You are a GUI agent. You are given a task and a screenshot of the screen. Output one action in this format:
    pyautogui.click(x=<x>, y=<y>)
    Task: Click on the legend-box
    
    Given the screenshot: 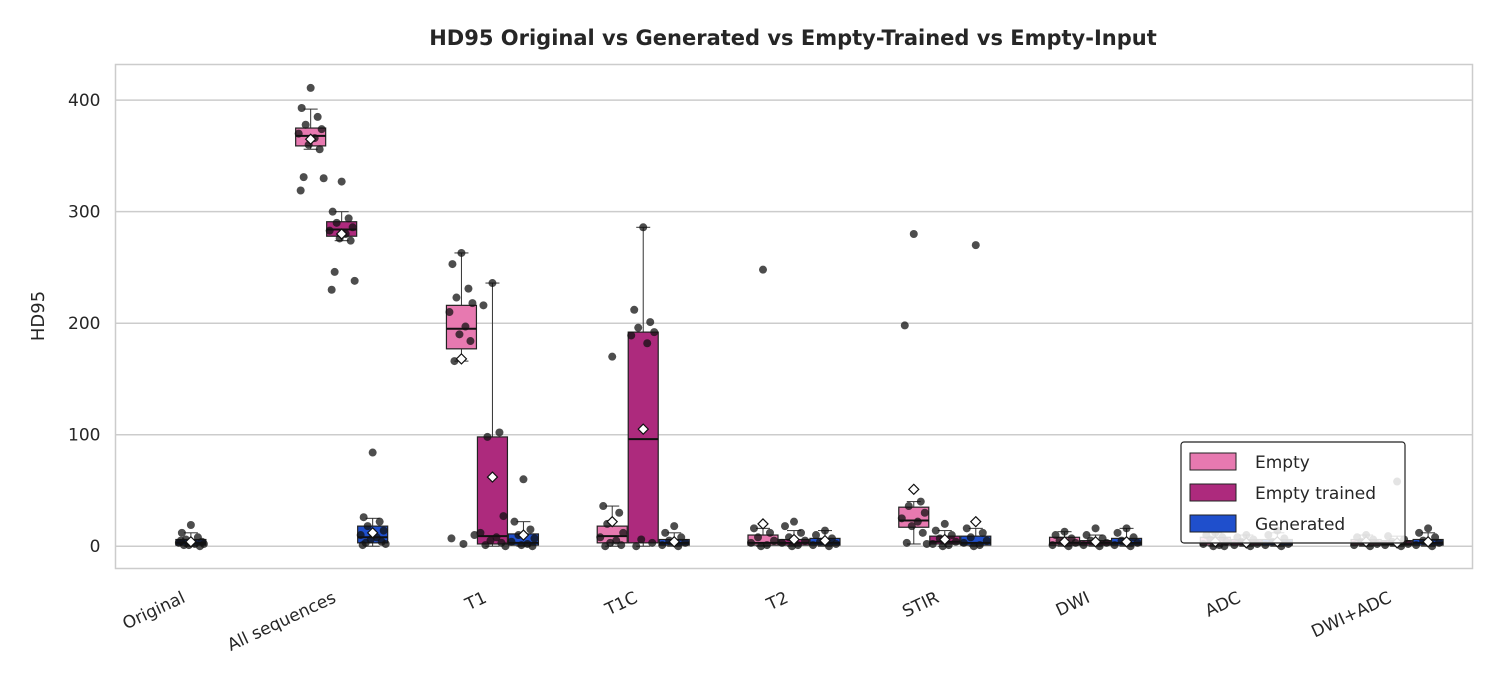 What is the action you would take?
    pyautogui.click(x=1293, y=492)
    